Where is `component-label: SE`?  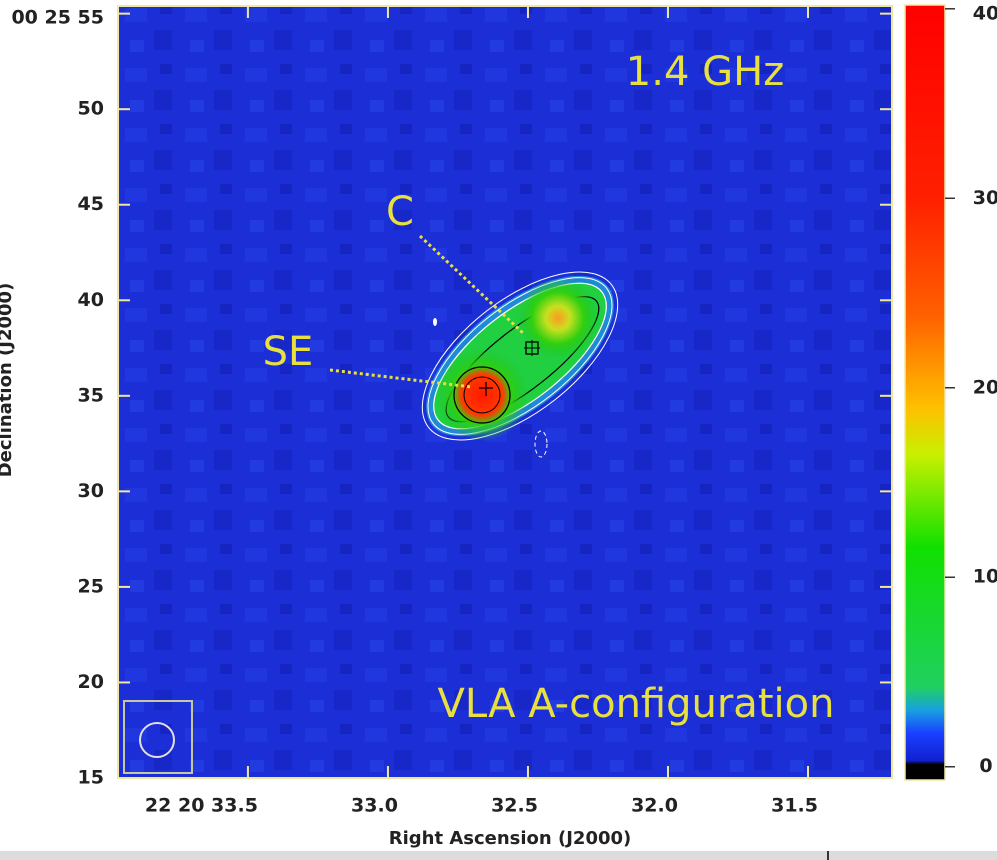
component-label: SE is located at coordinates (288, 352).